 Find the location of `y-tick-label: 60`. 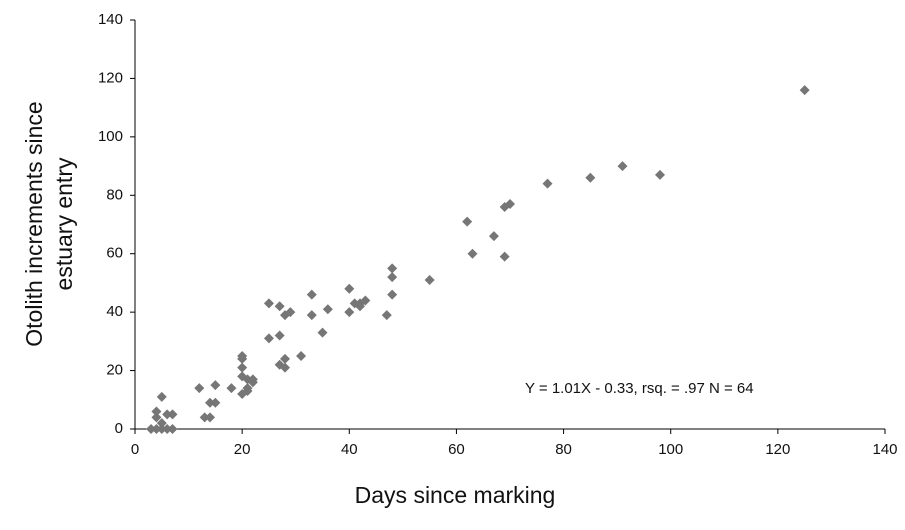

y-tick-label: 60 is located at coordinates (114, 253).